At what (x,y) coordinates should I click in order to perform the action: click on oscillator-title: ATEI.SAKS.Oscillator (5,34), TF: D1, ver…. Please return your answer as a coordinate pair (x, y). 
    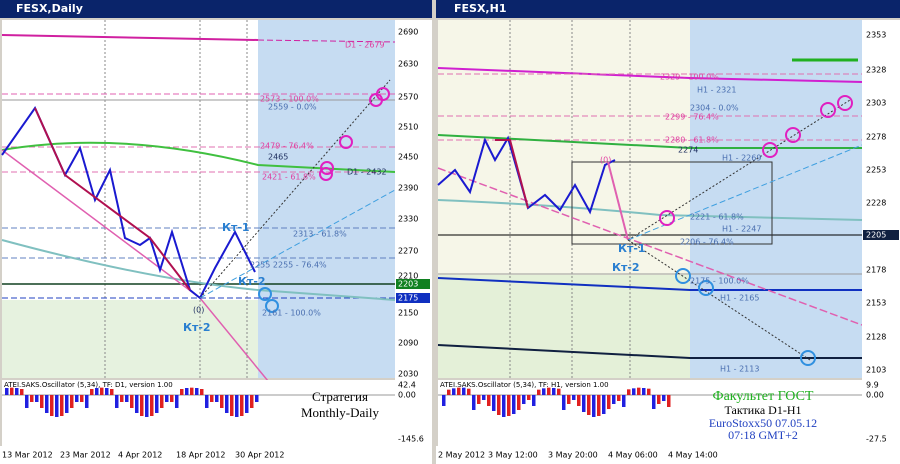
    Looking at the image, I should click on (88, 385).